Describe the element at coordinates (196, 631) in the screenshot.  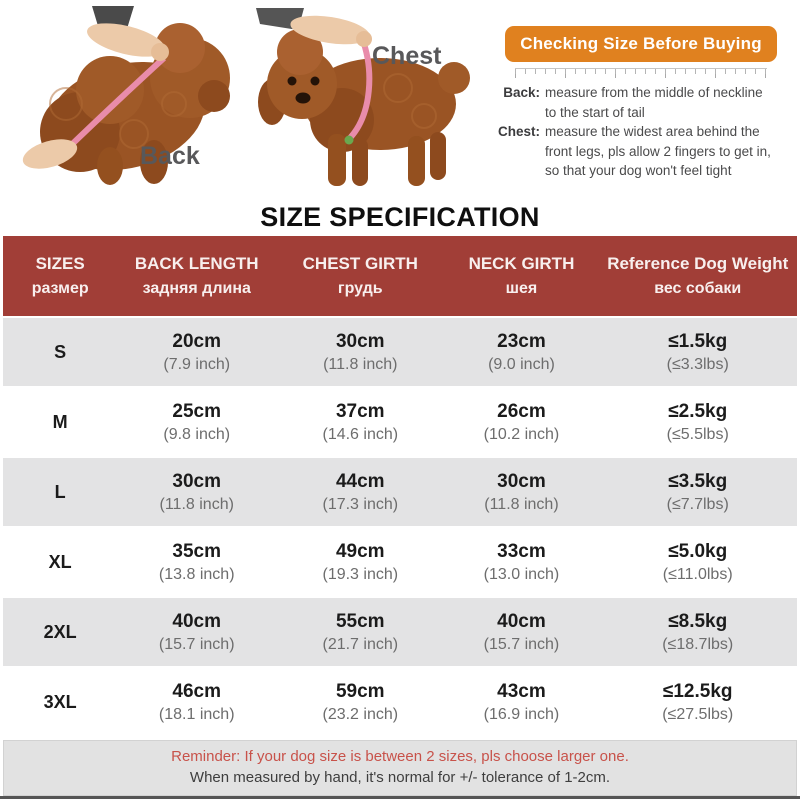
I see `back-length-cell: 40cm (15.7 inch)` at that location.